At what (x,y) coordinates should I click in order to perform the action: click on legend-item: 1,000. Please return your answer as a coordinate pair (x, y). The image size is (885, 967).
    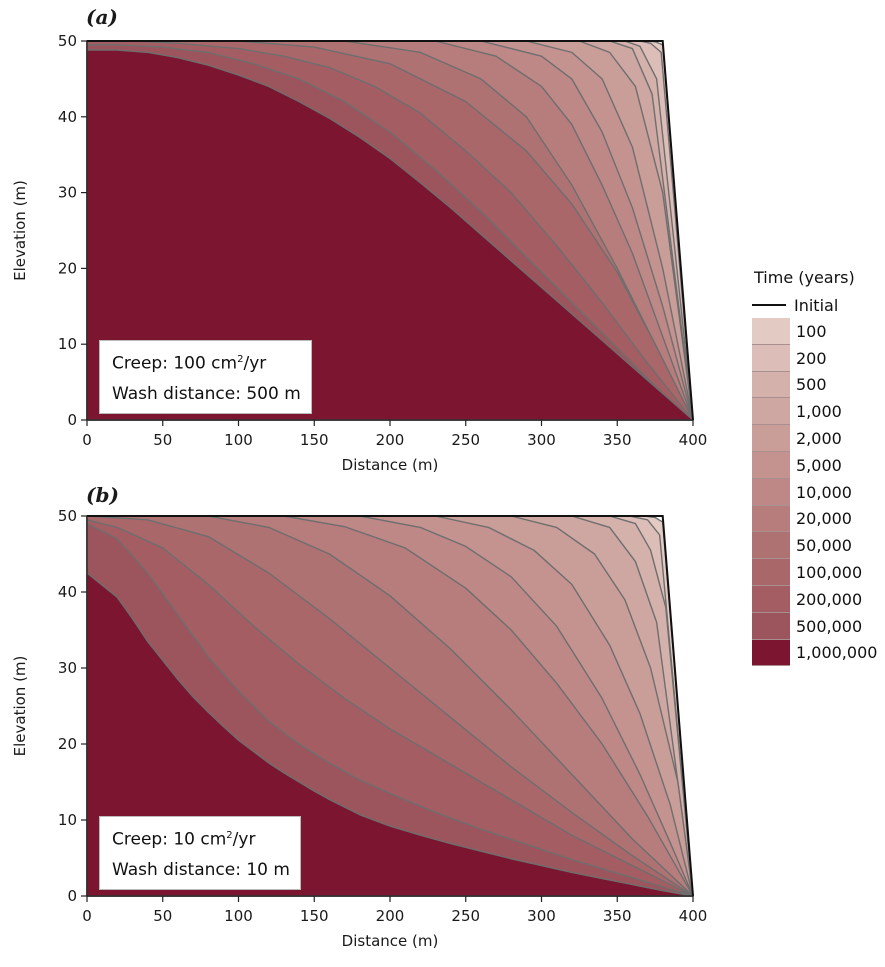
    Looking at the image, I should click on (817, 412).